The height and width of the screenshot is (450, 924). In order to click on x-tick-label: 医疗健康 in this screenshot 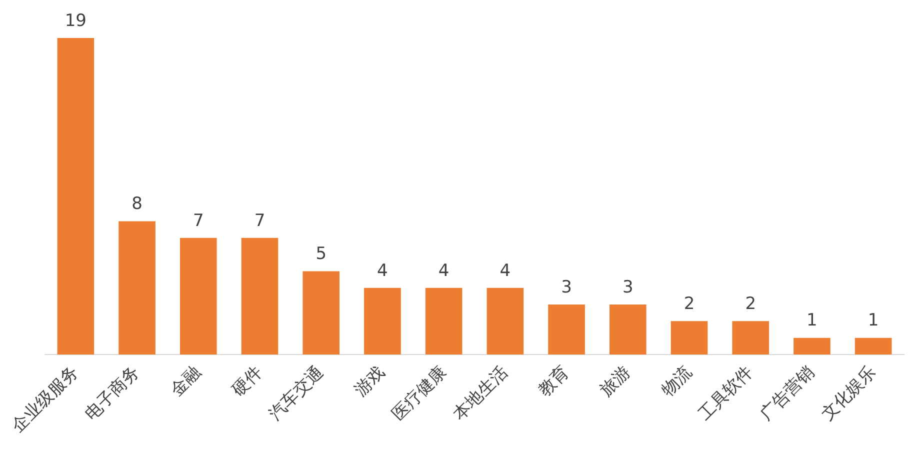, I will do `click(419, 393)`.